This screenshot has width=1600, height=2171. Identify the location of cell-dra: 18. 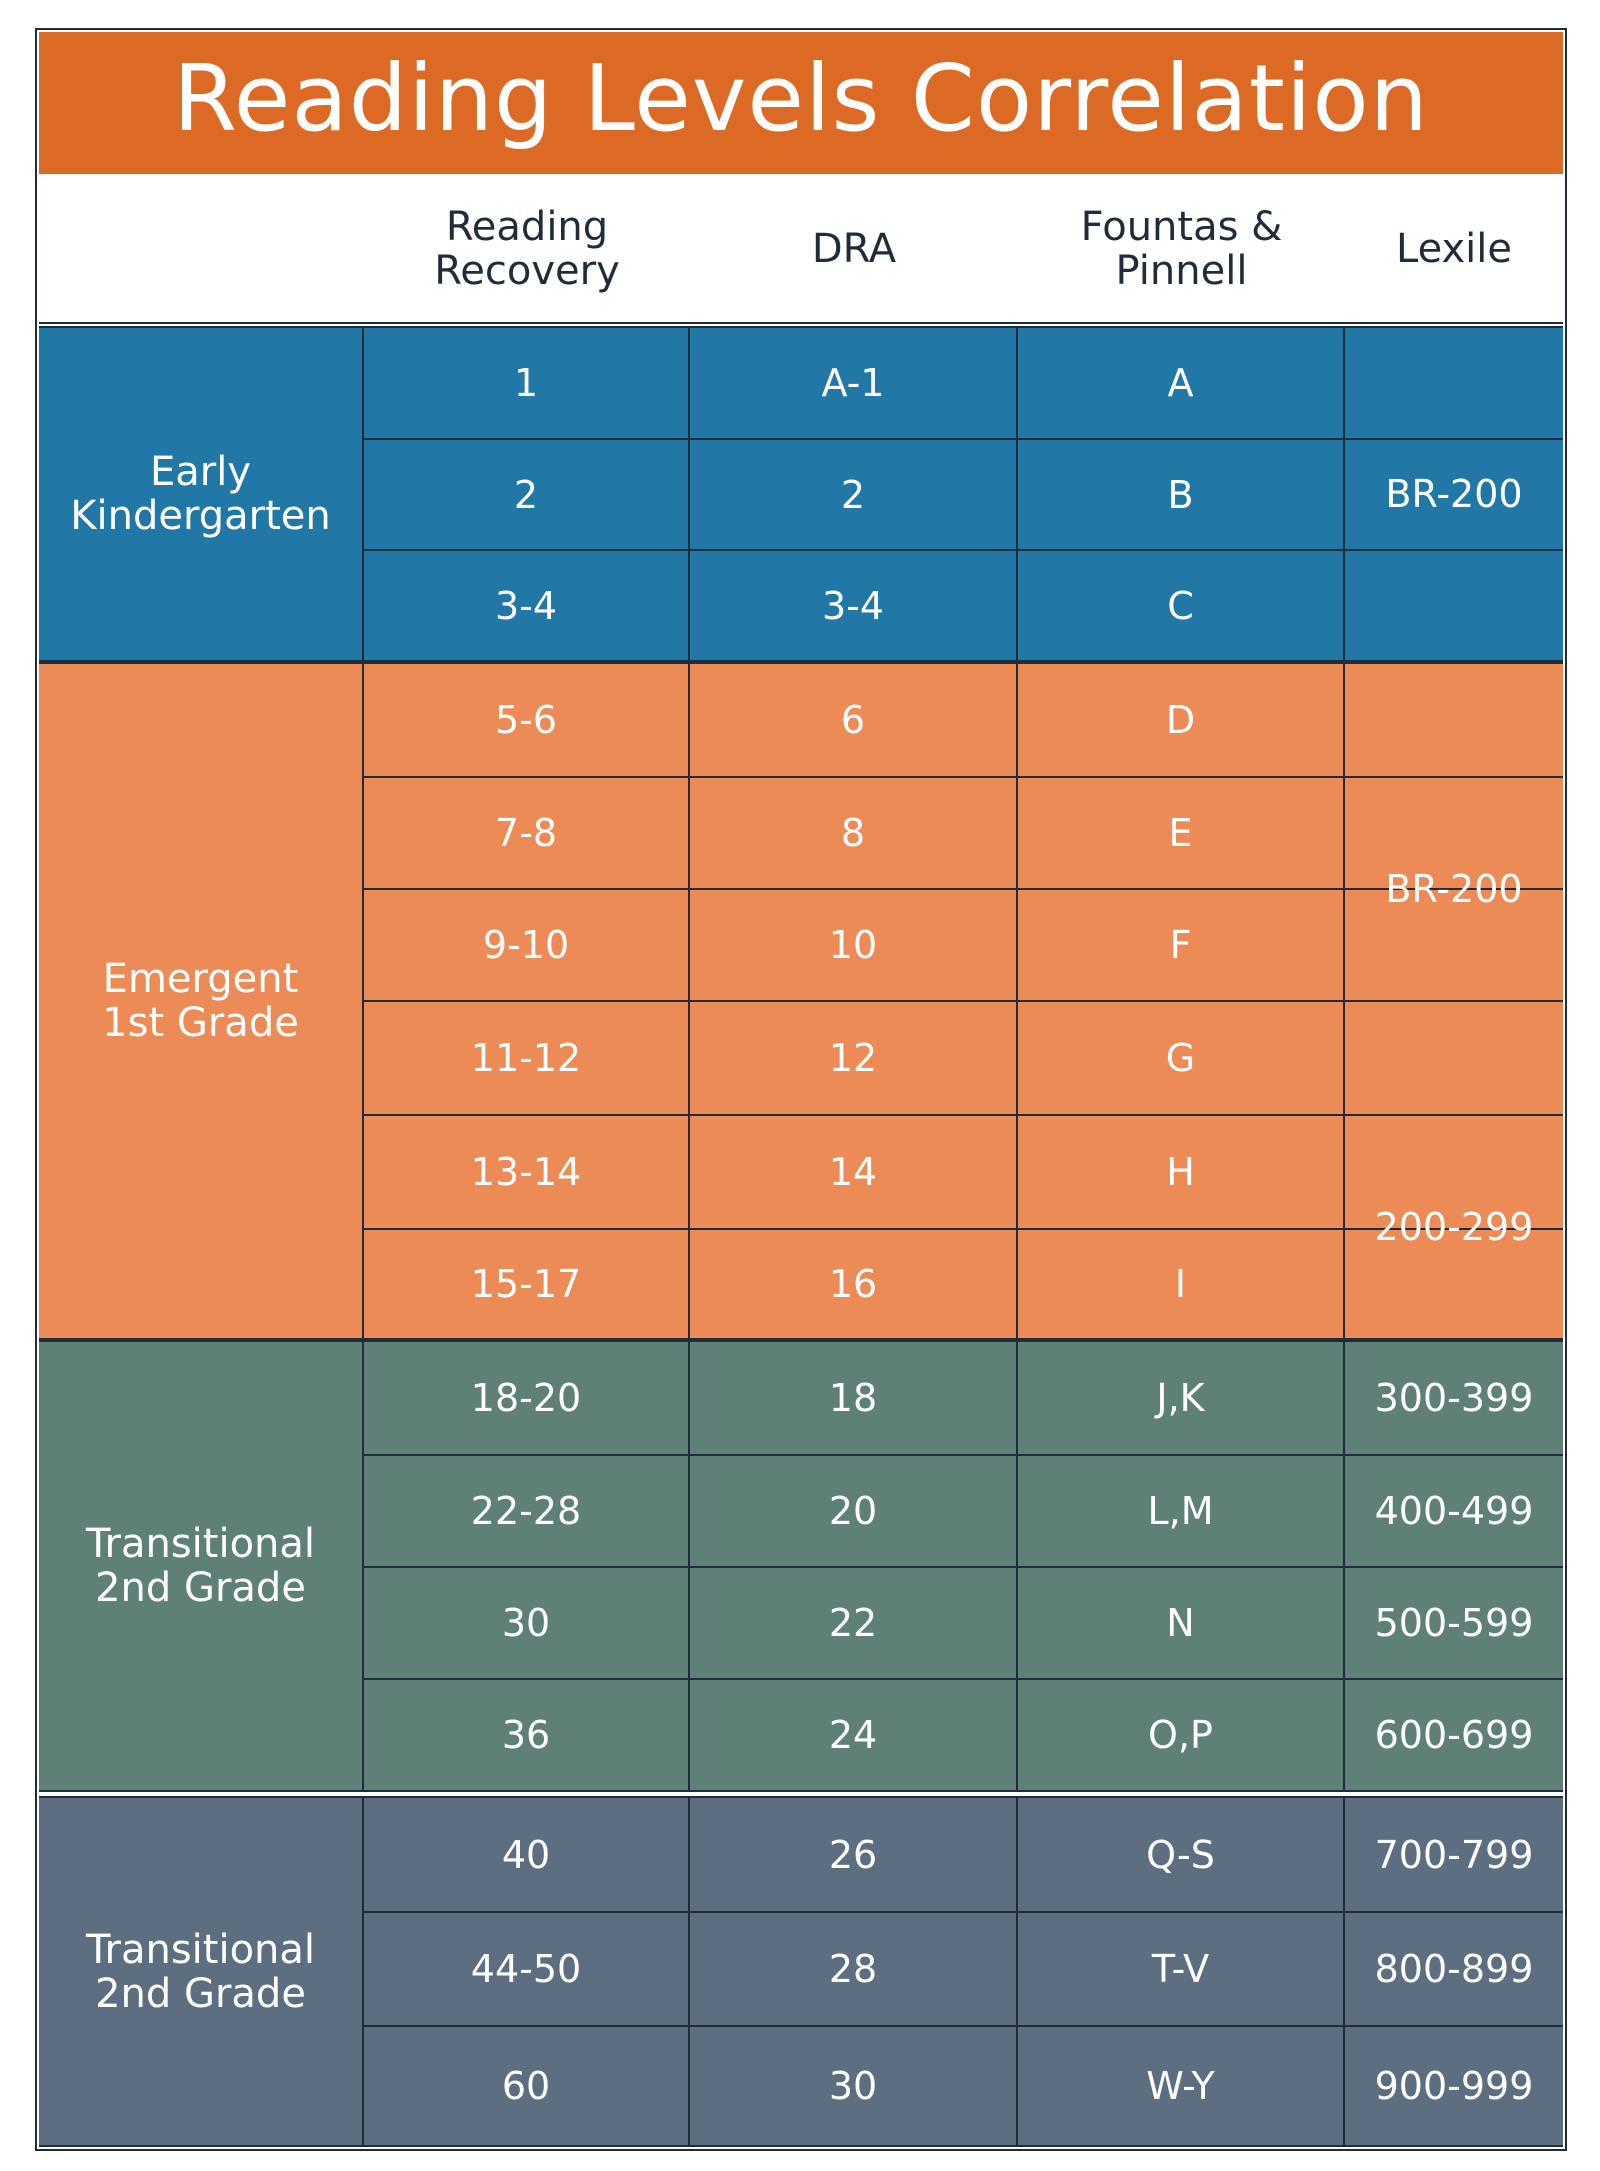
(854, 1398).